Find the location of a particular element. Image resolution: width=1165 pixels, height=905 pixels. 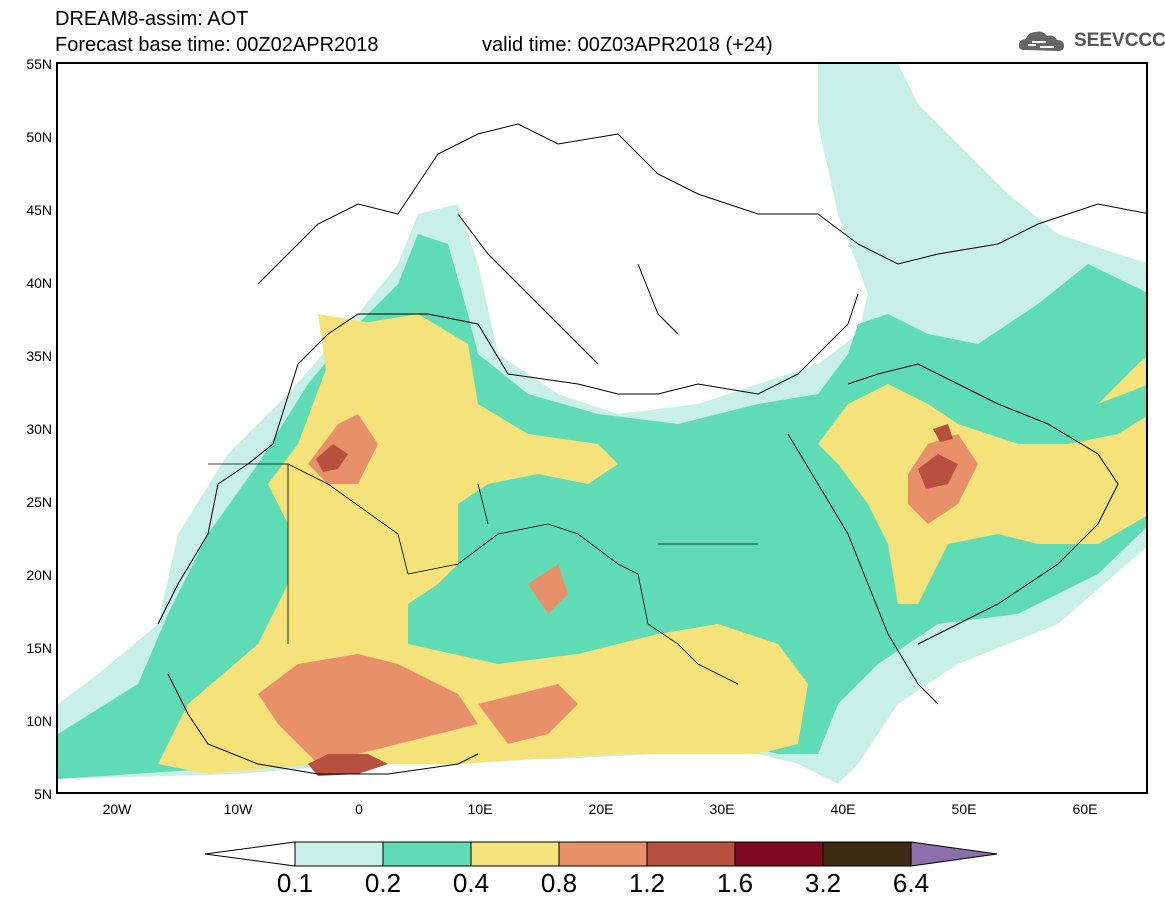

logo-text: SEEVCCC is located at coordinates (1119, 40).